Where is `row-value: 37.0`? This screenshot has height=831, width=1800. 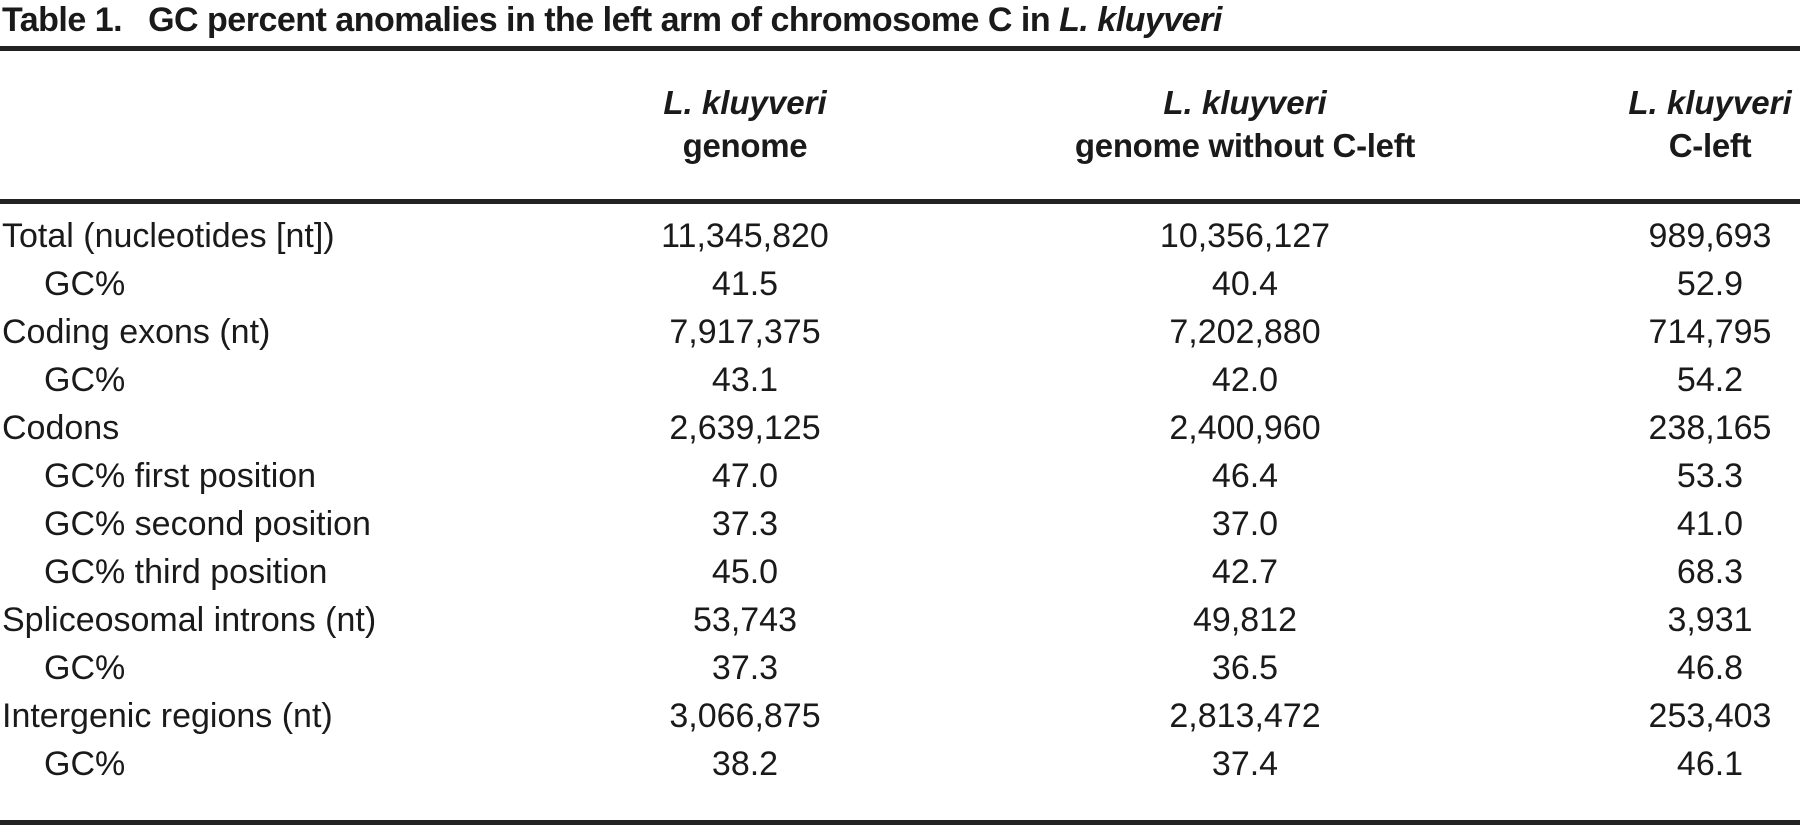 row-value: 37.0 is located at coordinates (1245, 524).